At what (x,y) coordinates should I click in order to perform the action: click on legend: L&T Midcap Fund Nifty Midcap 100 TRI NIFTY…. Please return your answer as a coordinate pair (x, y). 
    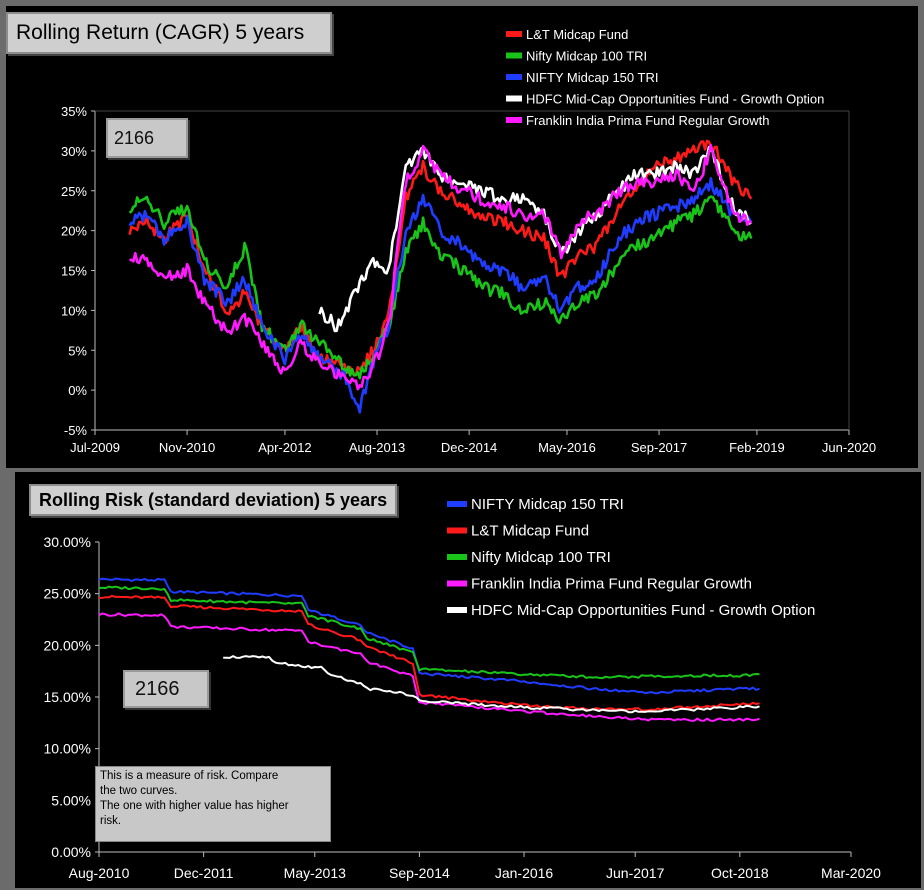
    Looking at the image, I should click on (665, 77).